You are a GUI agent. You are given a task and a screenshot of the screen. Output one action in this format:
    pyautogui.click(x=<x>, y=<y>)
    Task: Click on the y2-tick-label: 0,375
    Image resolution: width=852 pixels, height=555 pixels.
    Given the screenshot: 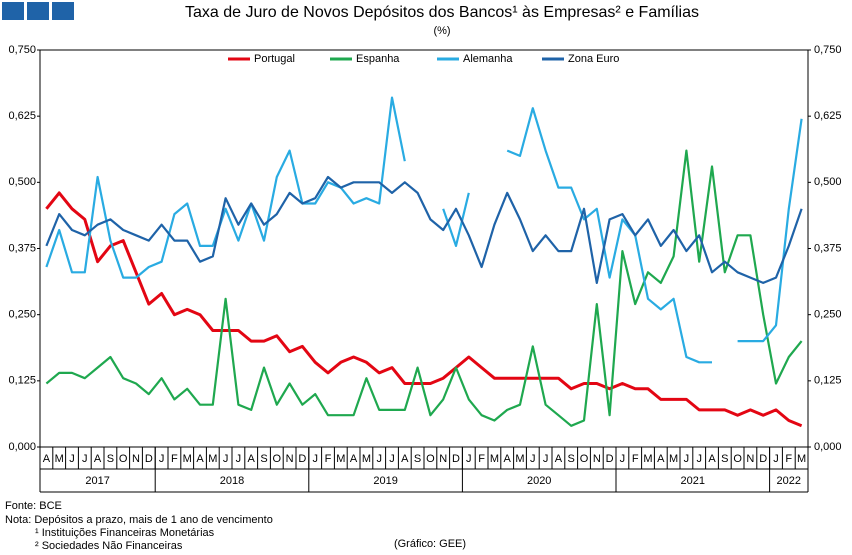 What is the action you would take?
    pyautogui.click(x=828, y=248)
    